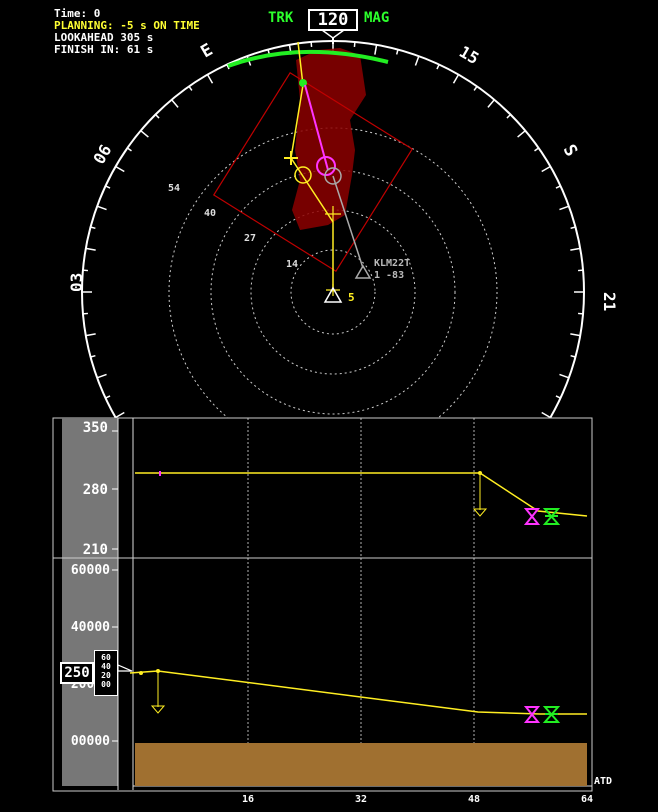  I want to click on altitude-drum: 60 40 20 00, so click(106, 673).